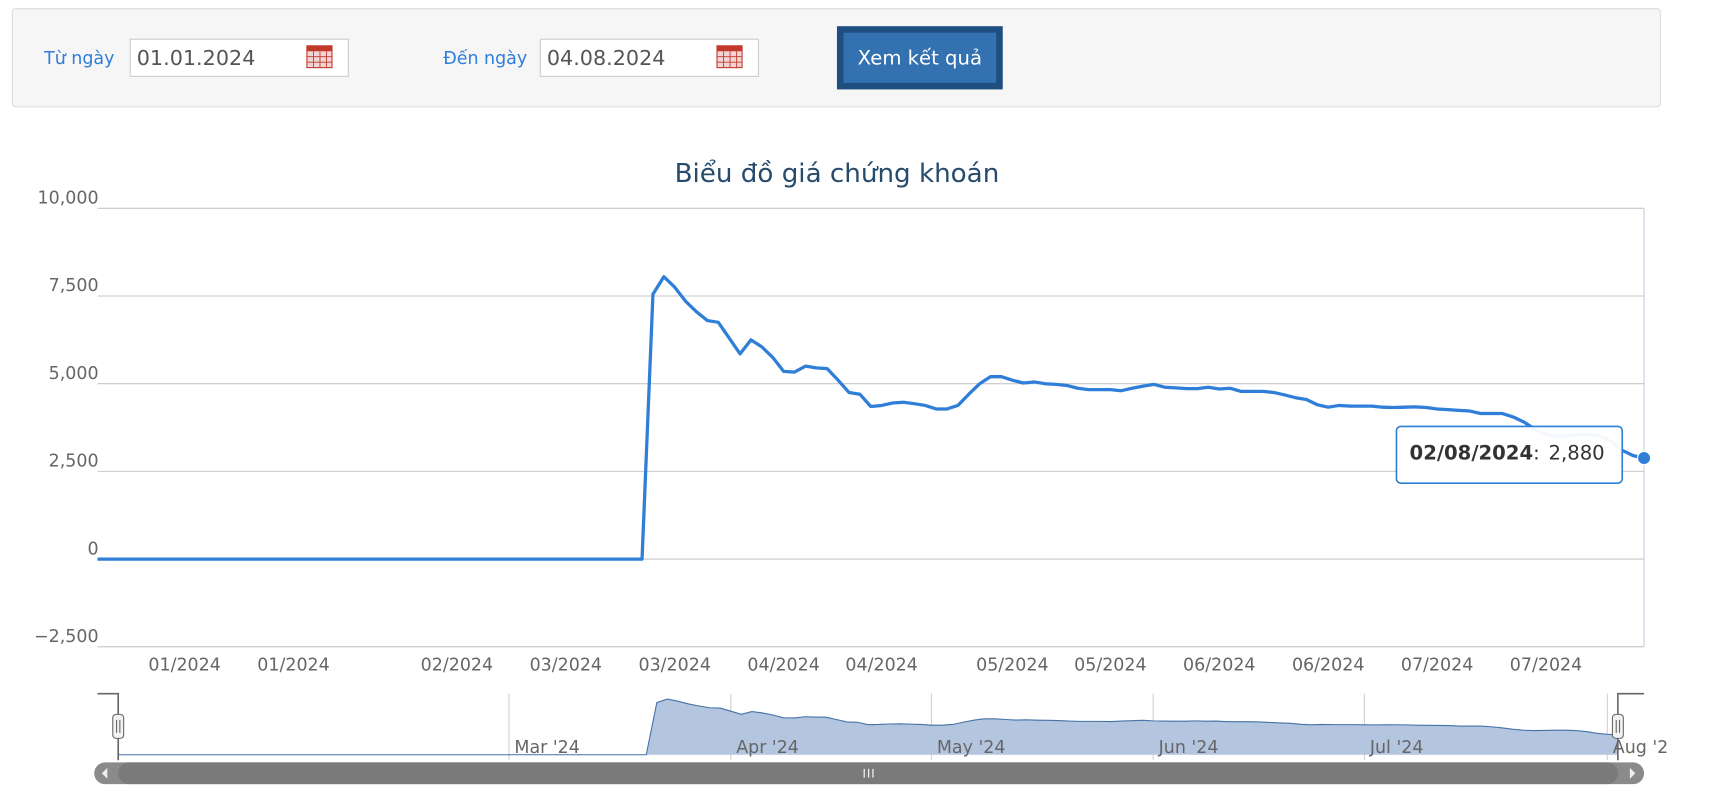  Describe the element at coordinates (92, 549) in the screenshot. I see `y-tick-label: 0` at that location.